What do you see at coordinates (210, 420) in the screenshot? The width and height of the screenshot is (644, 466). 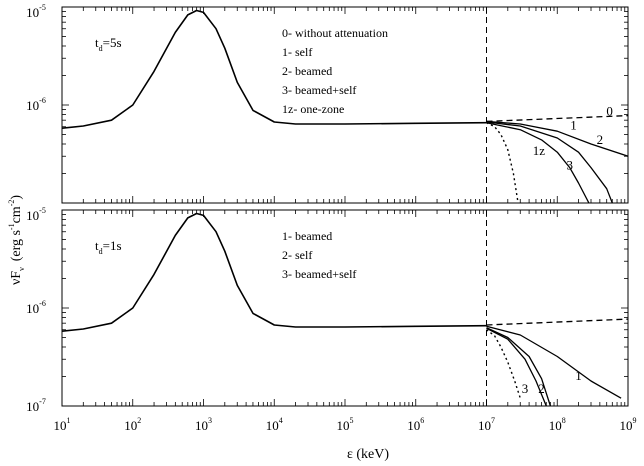 I see `x-tick-exponent: 3` at bounding box center [210, 420].